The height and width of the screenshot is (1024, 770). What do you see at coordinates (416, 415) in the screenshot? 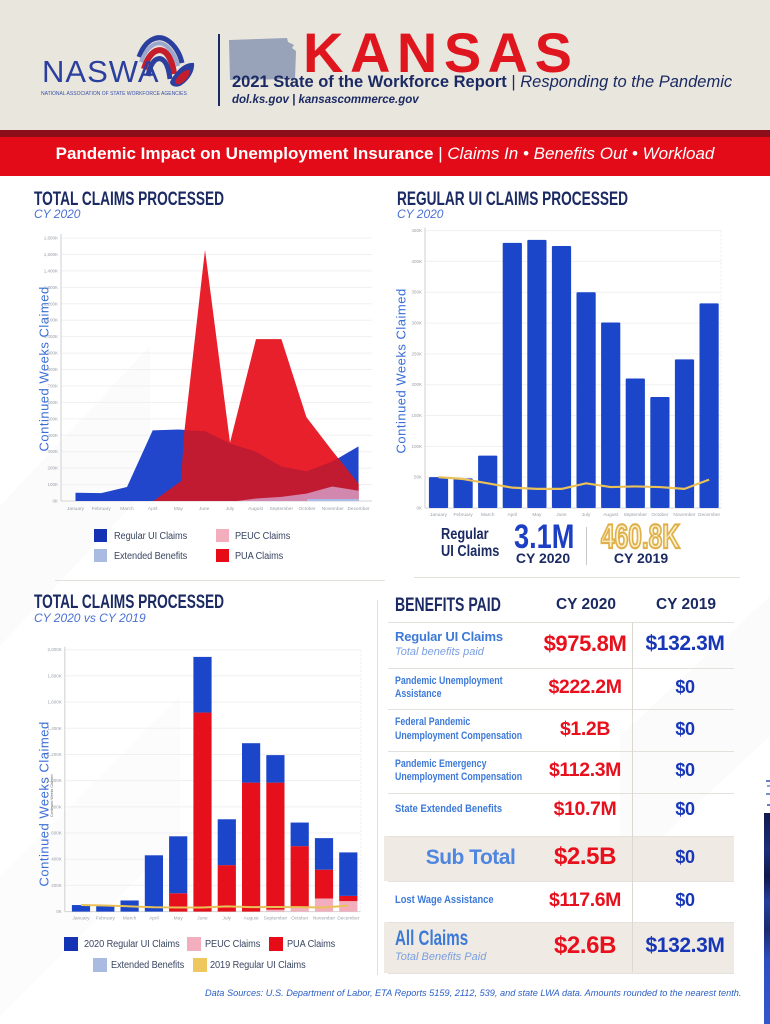
I see `svg-text: 150K` at bounding box center [416, 415].